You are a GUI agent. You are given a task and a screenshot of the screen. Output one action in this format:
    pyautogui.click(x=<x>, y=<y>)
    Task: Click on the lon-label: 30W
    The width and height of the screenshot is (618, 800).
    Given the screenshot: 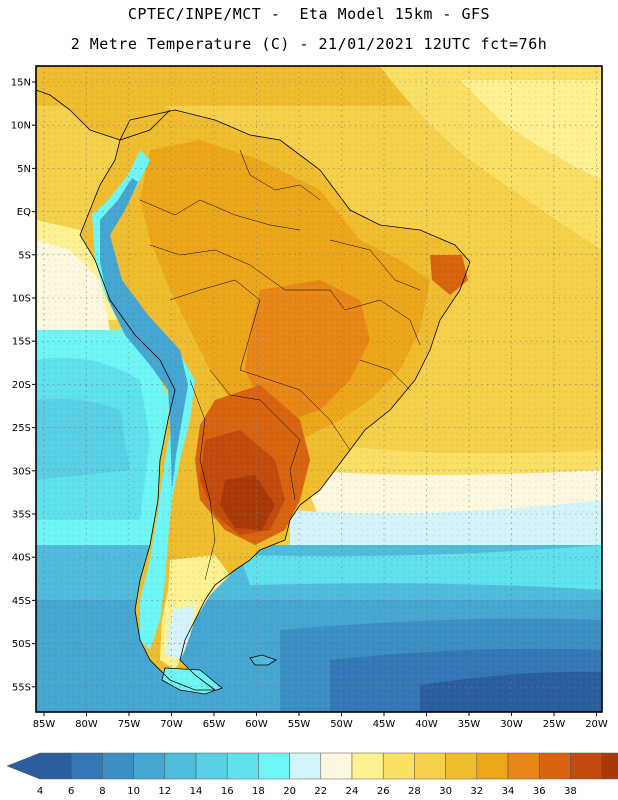 What is the action you would take?
    pyautogui.click(x=511, y=724)
    